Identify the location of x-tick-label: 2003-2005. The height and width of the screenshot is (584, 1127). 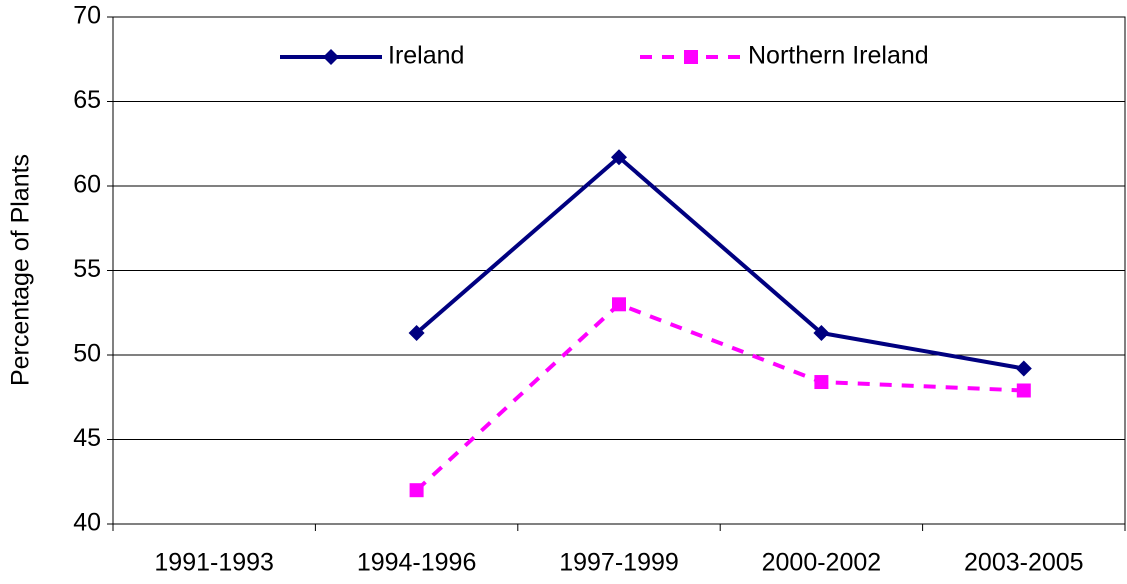
(1024, 563).